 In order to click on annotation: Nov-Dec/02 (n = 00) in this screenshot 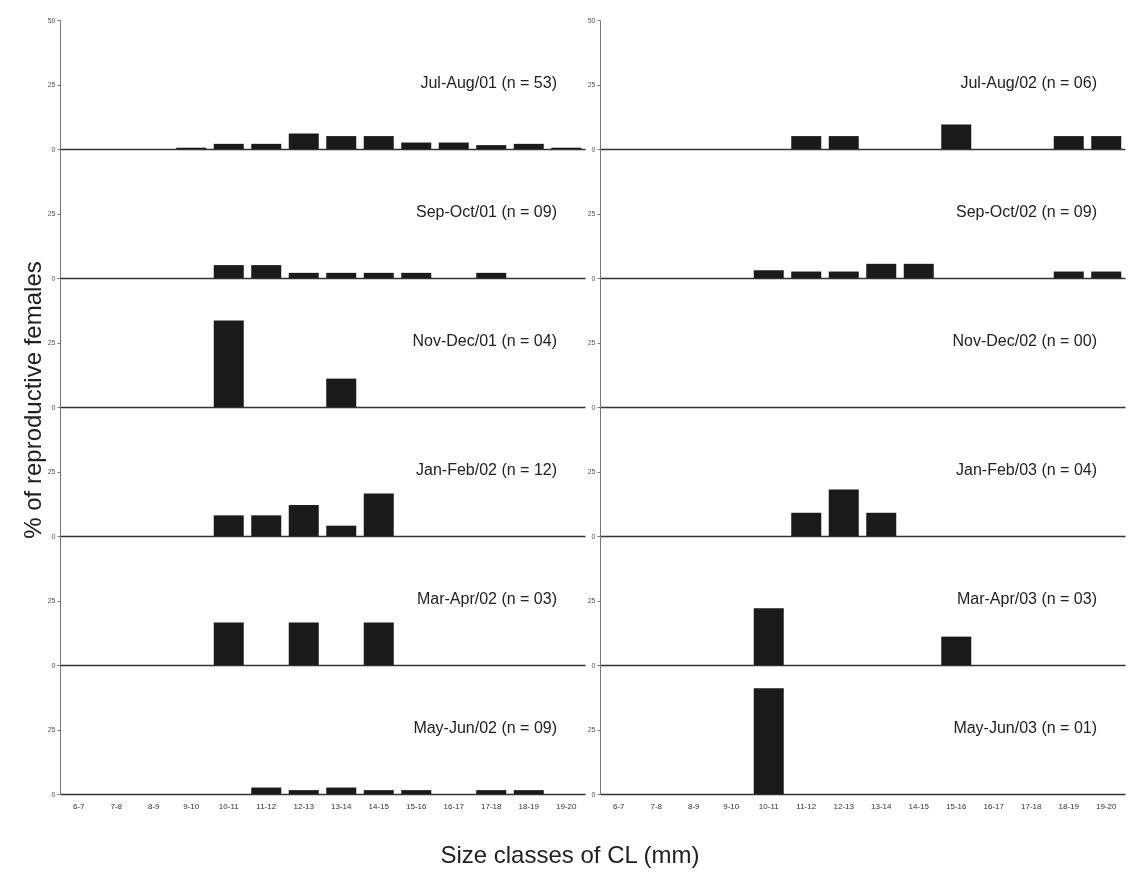, I will do `click(1024, 340)`.